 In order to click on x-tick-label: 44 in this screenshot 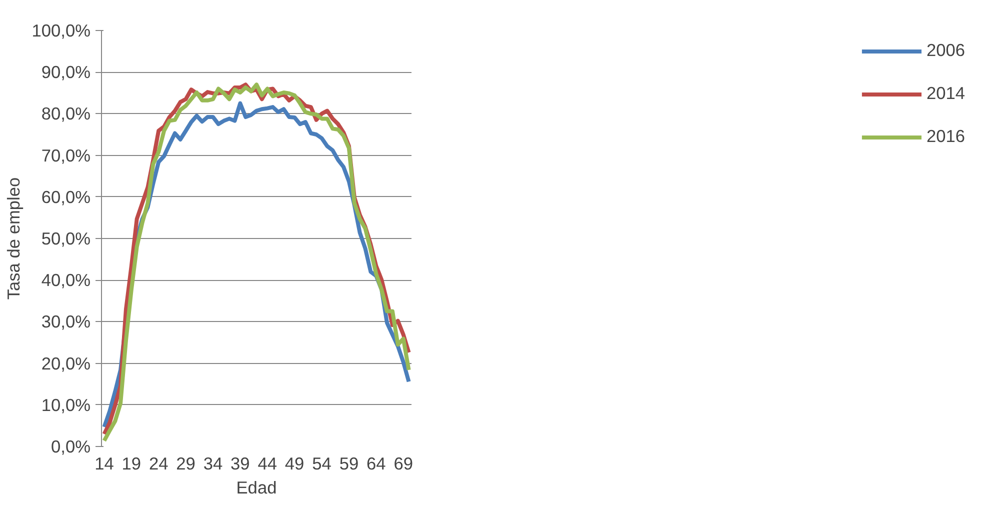, I will do `click(268, 464)`.